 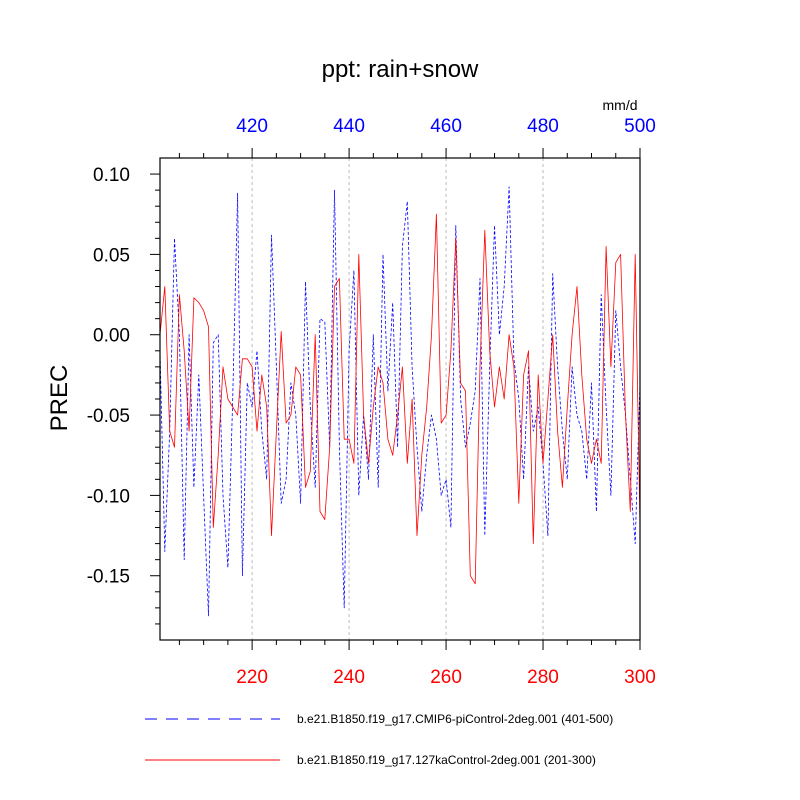 What do you see at coordinates (252, 677) in the screenshot?
I see `x-bottom-tick-label: 220` at bounding box center [252, 677].